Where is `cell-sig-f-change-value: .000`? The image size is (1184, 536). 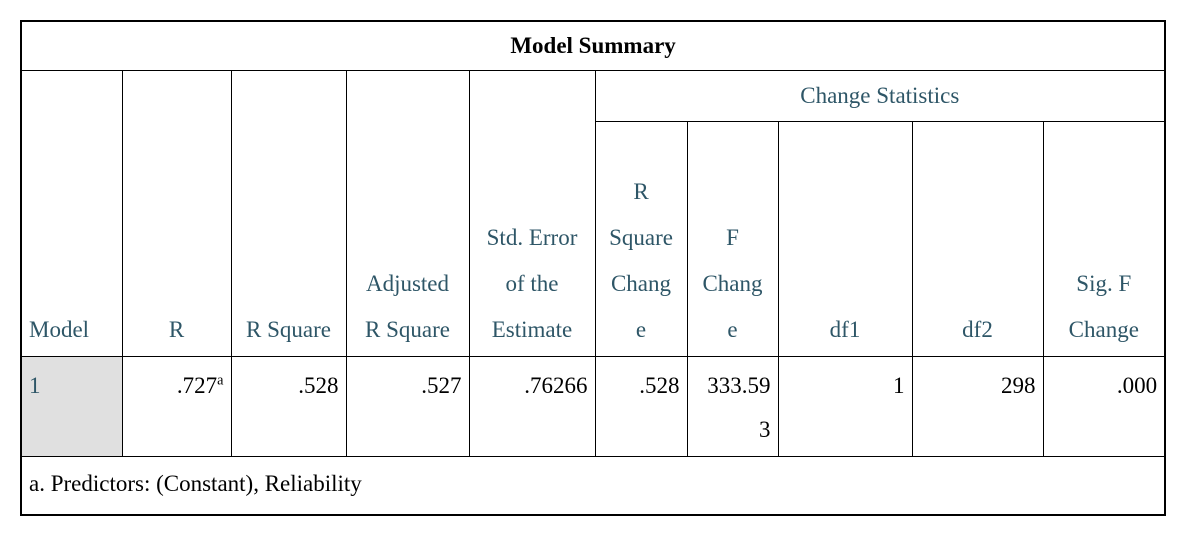
cell-sig-f-change-value: .000 is located at coordinates (1104, 406).